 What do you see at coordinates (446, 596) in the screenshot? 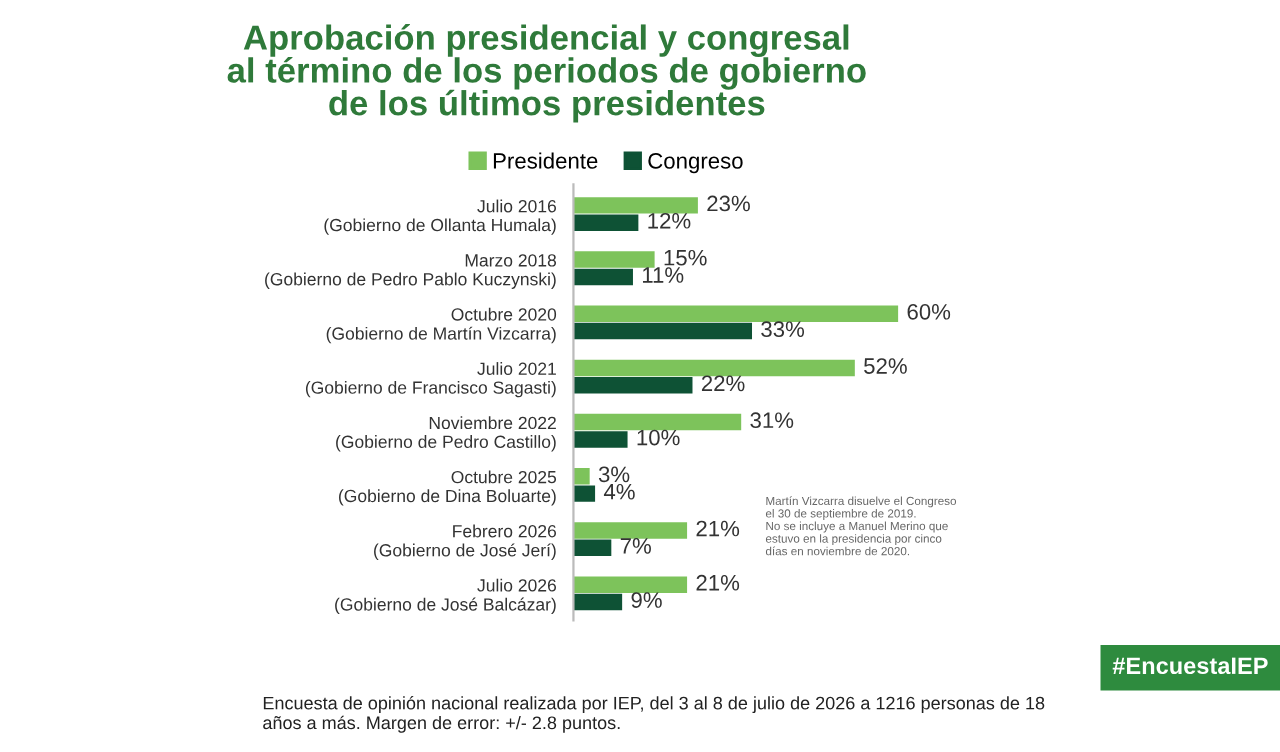
I see `y-tick-label: Julio 2026 (Gobierno de José Balcázar)` at bounding box center [446, 596].